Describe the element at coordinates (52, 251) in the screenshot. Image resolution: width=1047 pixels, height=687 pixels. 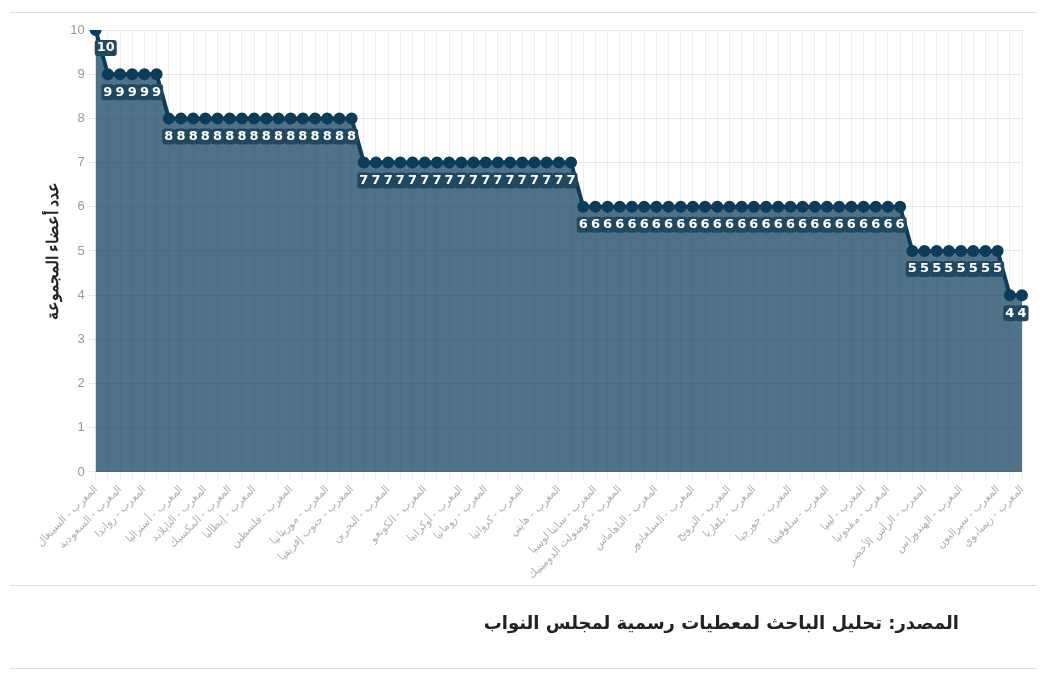
I see `y-axis-title: عدد أعضاء المجموعة` at that location.